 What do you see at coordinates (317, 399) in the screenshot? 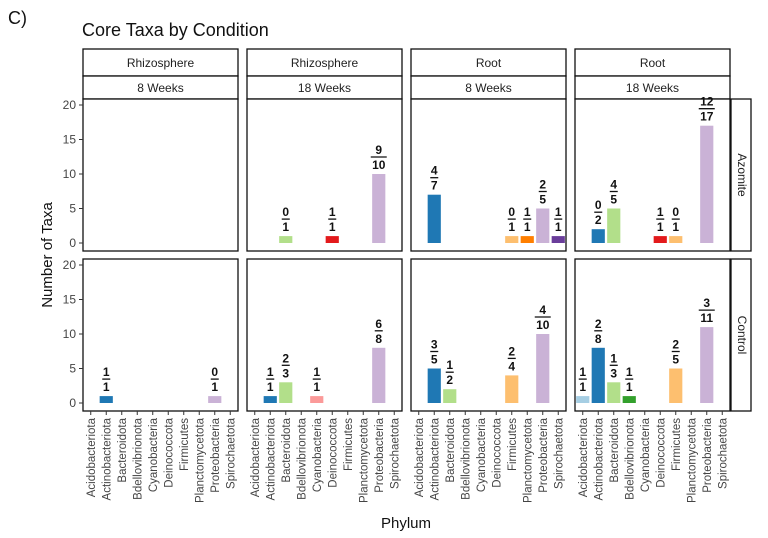
I see `bar-cyanobacteria` at bounding box center [317, 399].